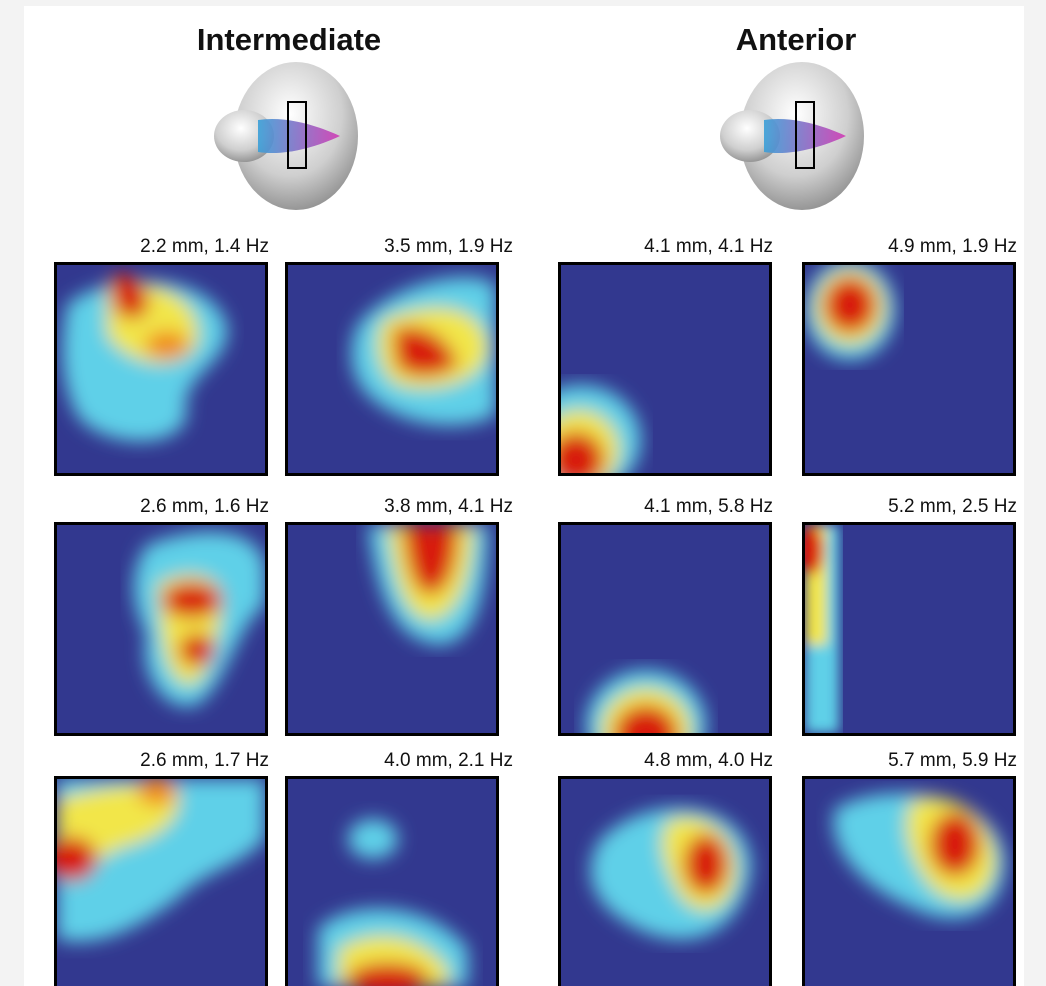  What do you see at coordinates (204, 760) in the screenshot?
I see `panel-label: 2.6 mm, 1.7 Hz` at bounding box center [204, 760].